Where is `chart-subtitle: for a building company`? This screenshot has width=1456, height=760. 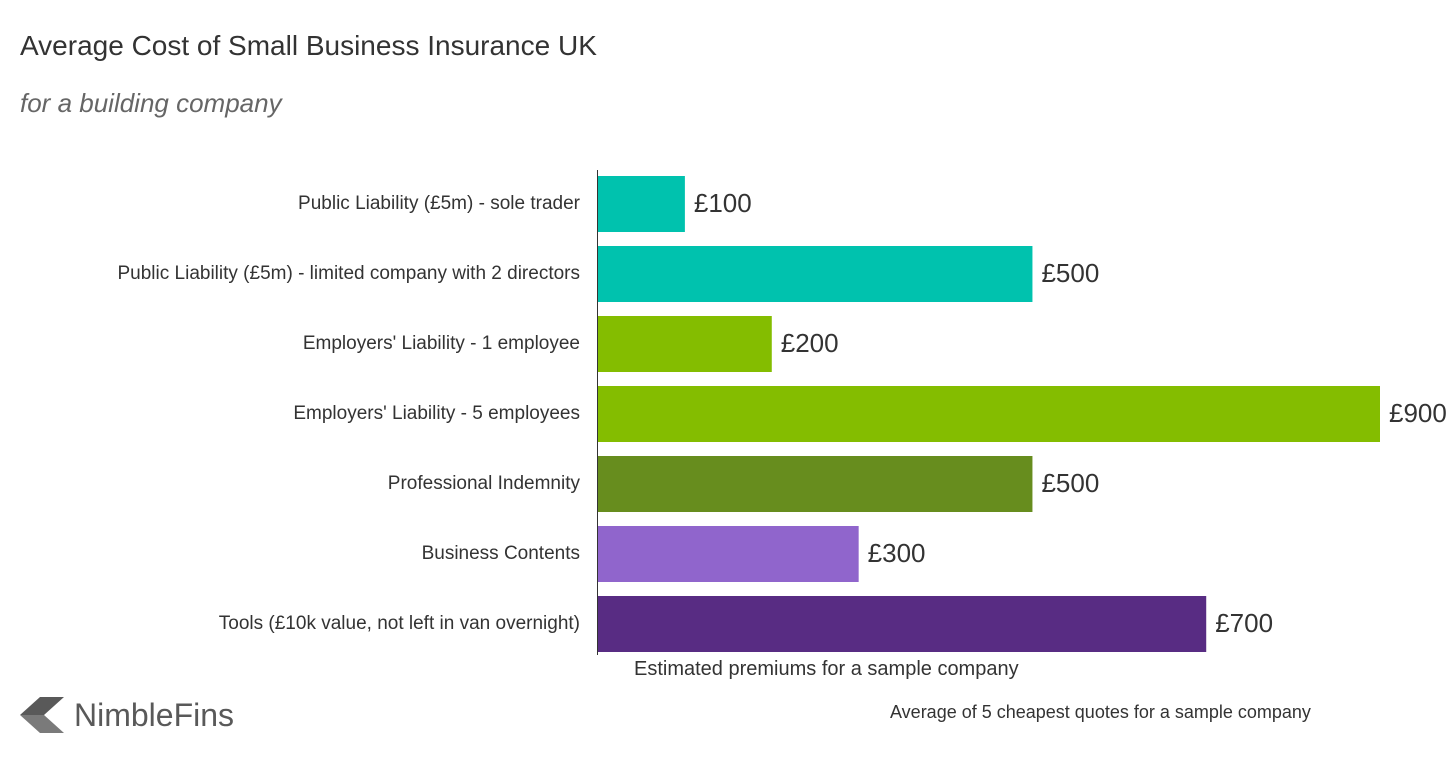
chart-subtitle: for a building company is located at coordinates (151, 103).